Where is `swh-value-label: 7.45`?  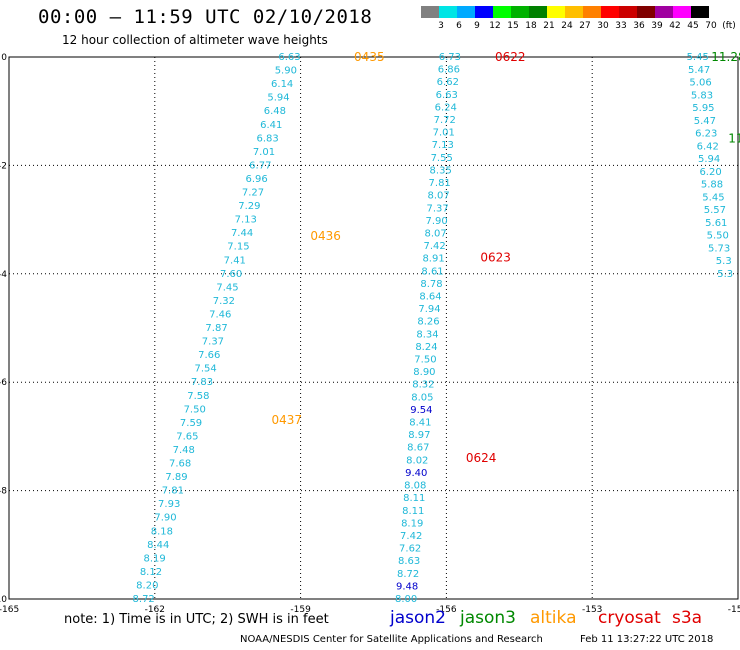 swh-value-label: 7.45 is located at coordinates (227, 287).